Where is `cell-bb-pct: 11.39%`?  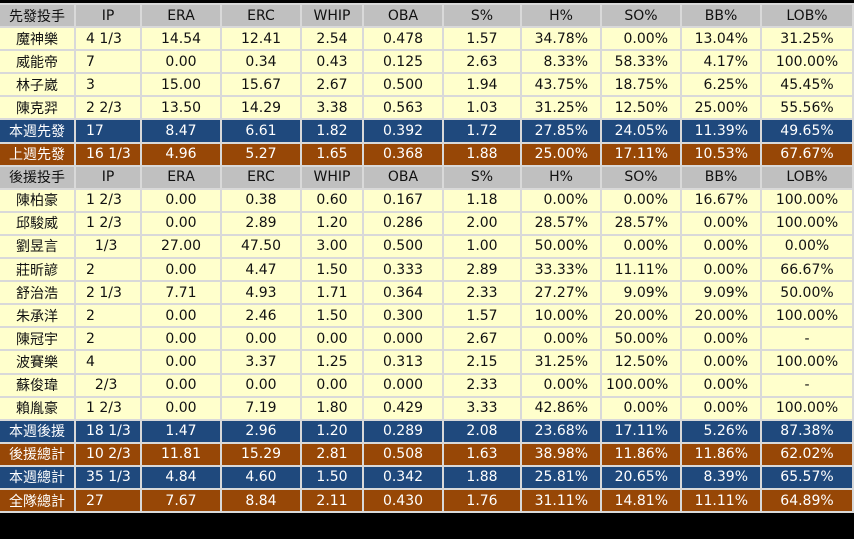 cell-bb-pct: 11.39% is located at coordinates (721, 131).